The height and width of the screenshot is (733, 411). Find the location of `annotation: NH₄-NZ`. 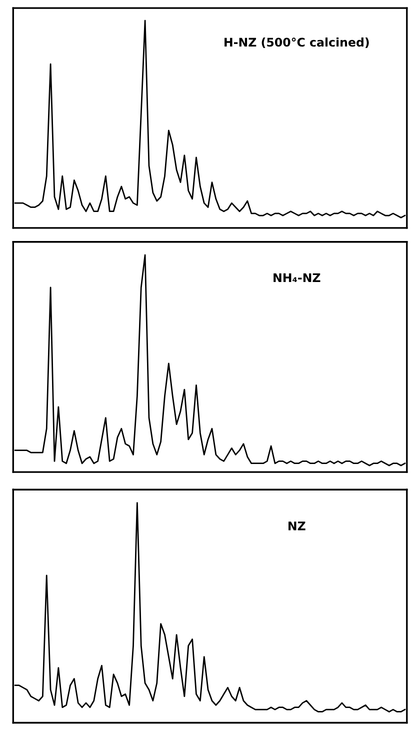

annotation: NH₄-NZ is located at coordinates (297, 277).